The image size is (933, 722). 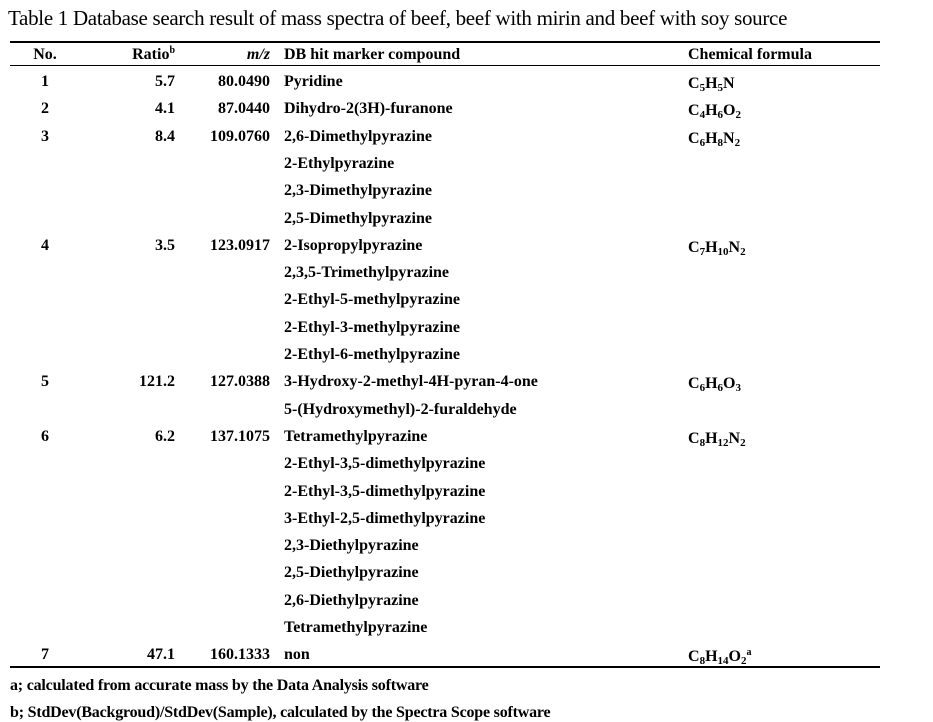 I want to click on formula-count: 7, so click(x=702, y=252).